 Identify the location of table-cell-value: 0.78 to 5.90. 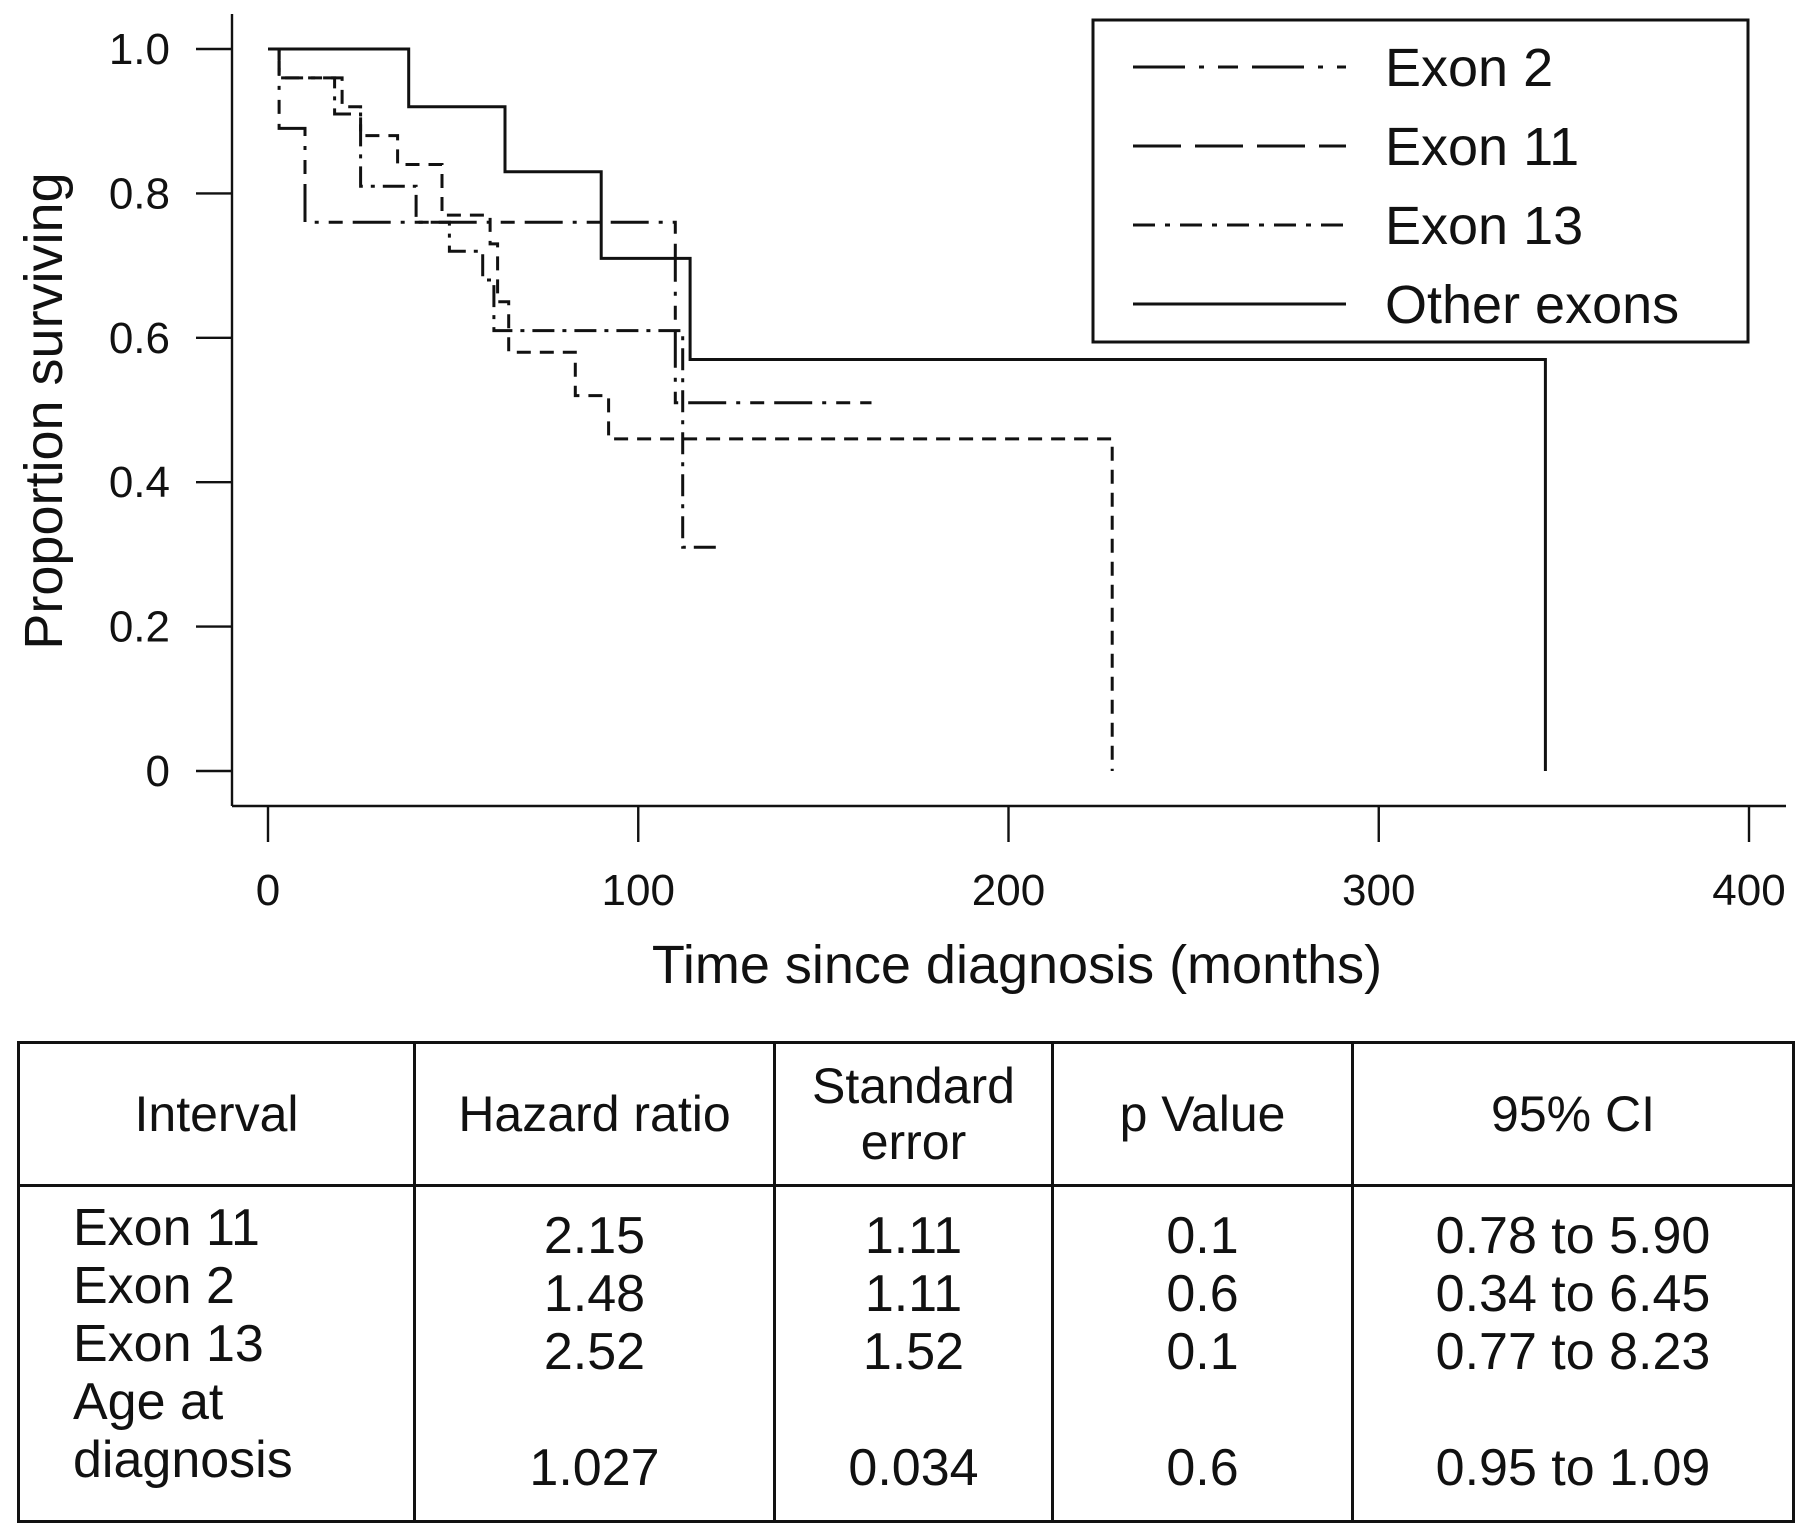
(1573, 1236).